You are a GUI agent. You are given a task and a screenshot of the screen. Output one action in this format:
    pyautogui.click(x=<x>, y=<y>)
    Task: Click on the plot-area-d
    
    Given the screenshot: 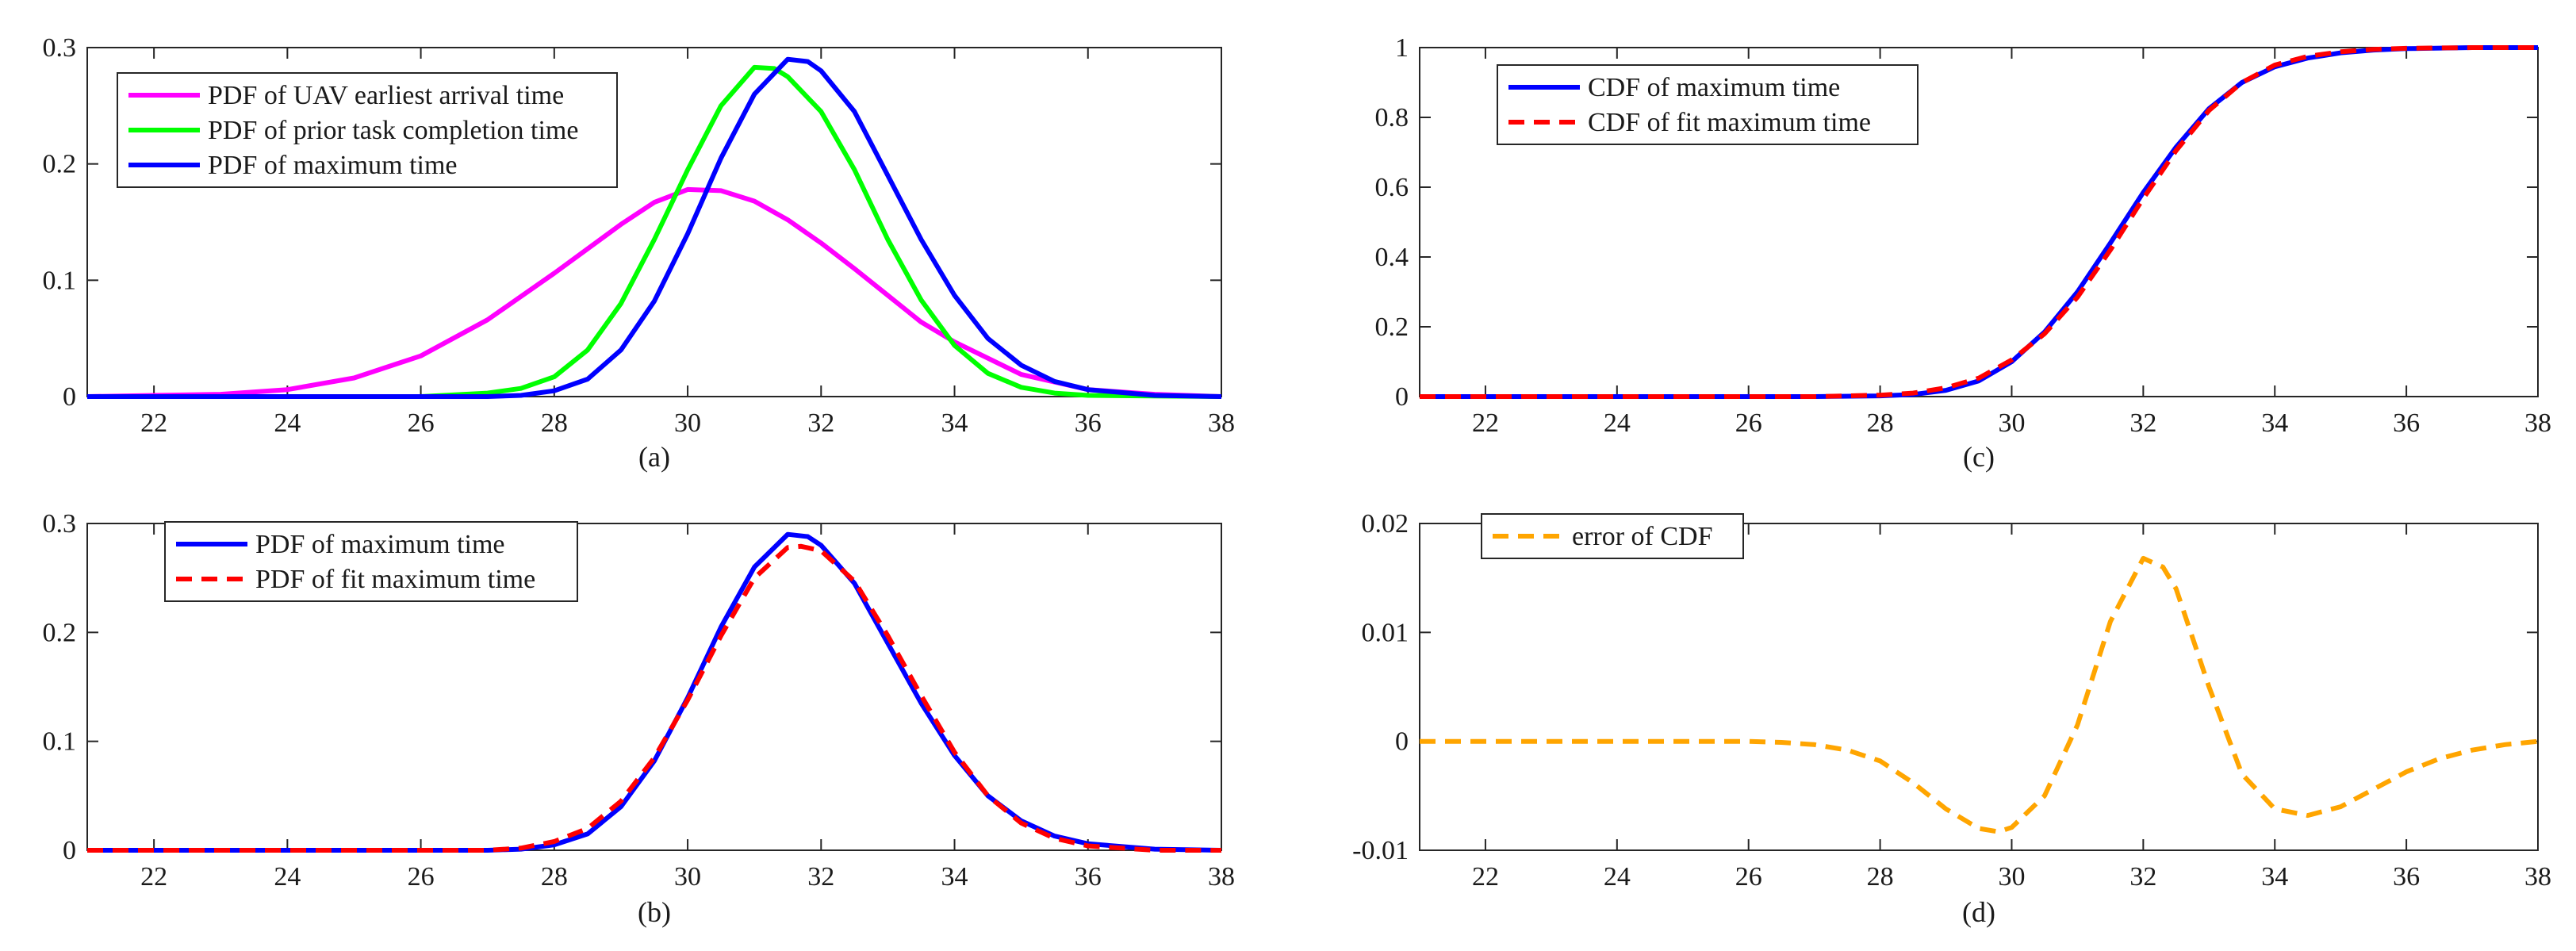 What is the action you would take?
    pyautogui.click(x=1979, y=687)
    